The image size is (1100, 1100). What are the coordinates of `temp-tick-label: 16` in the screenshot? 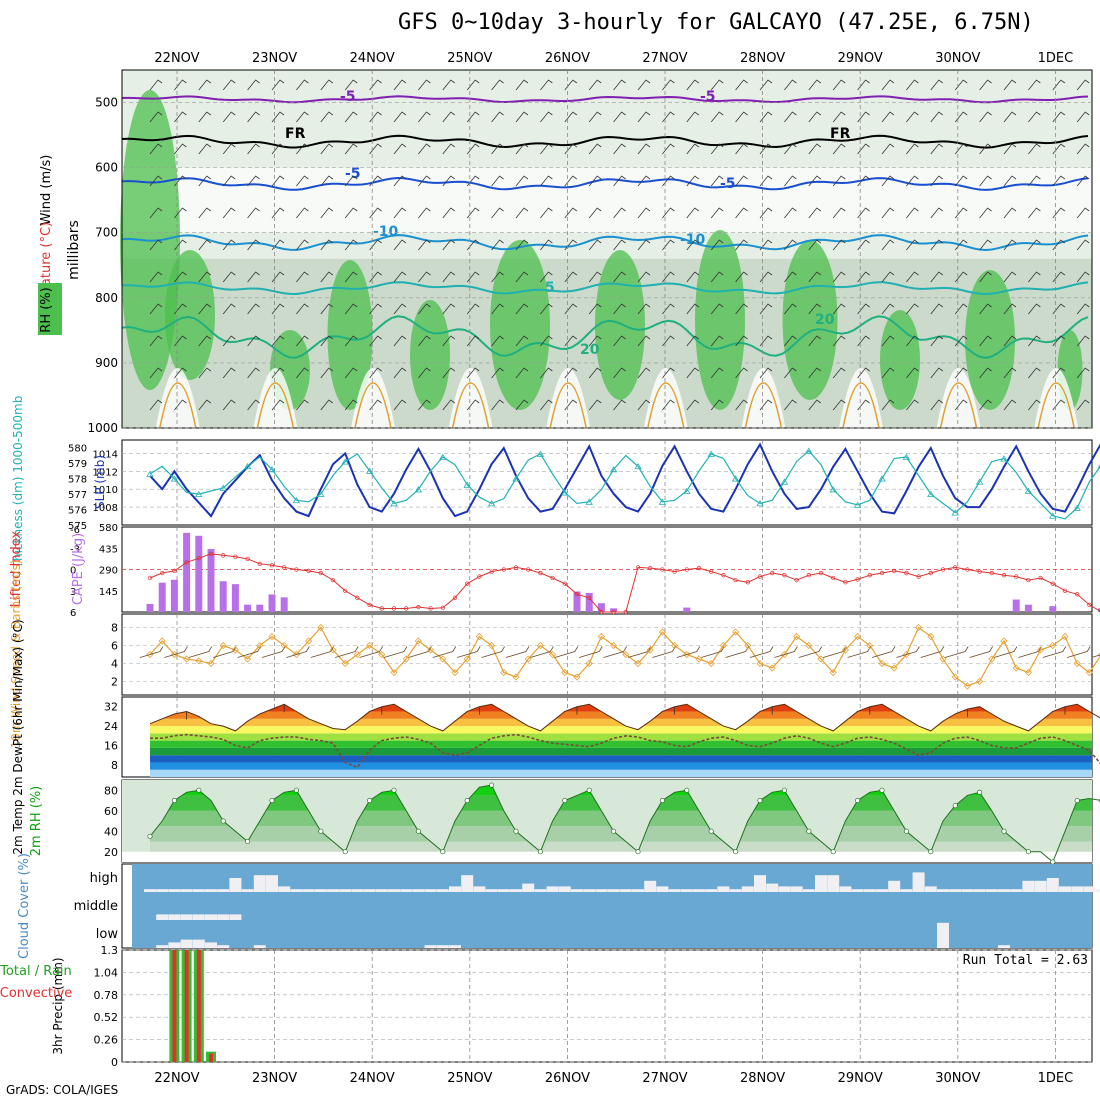 It's located at (111, 745).